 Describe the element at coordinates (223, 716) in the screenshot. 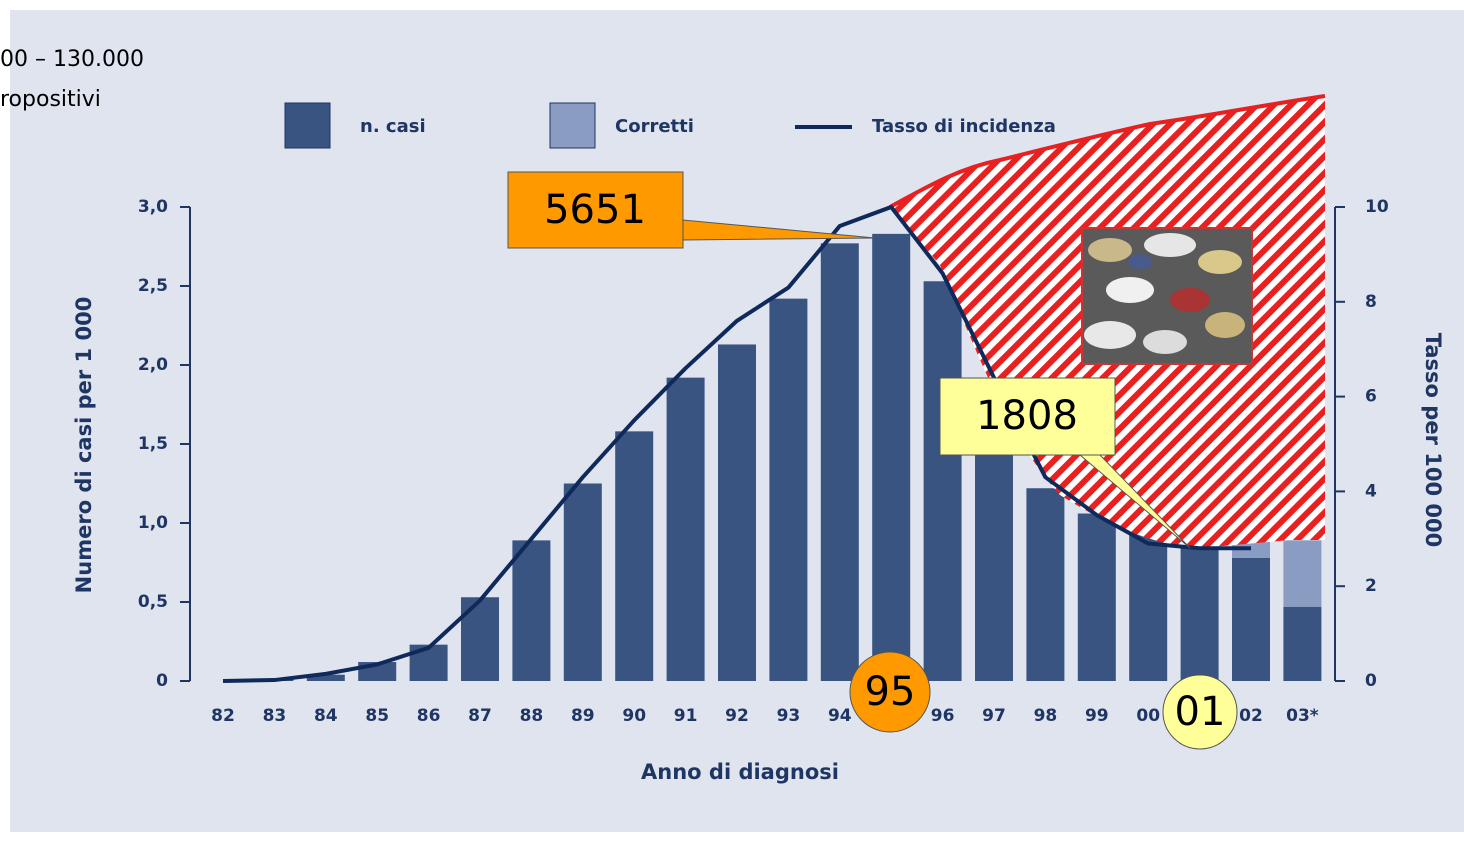

I see `x-tick-label: 82` at that location.